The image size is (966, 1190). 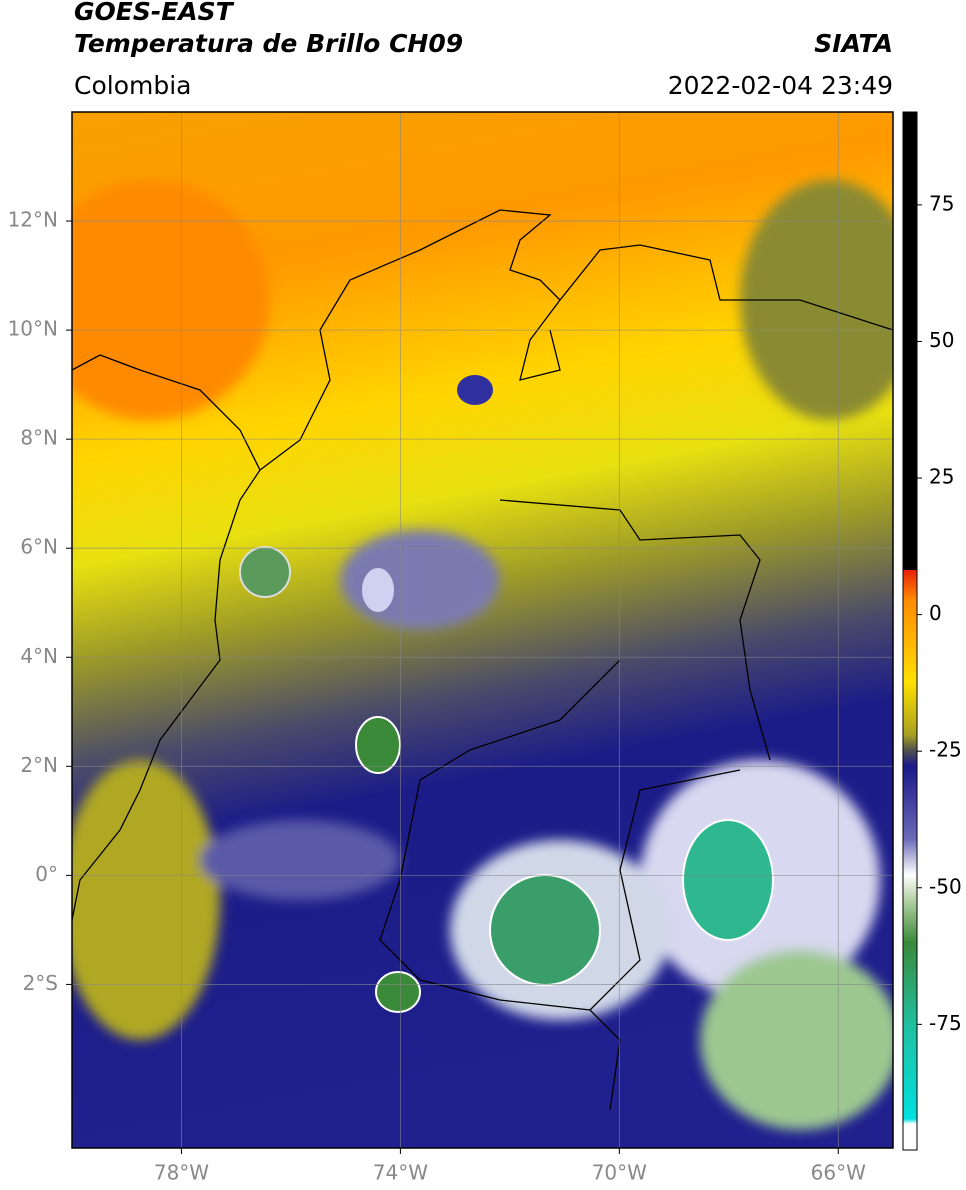 I want to click on colorbar-tick-label: 0, so click(x=935, y=613).